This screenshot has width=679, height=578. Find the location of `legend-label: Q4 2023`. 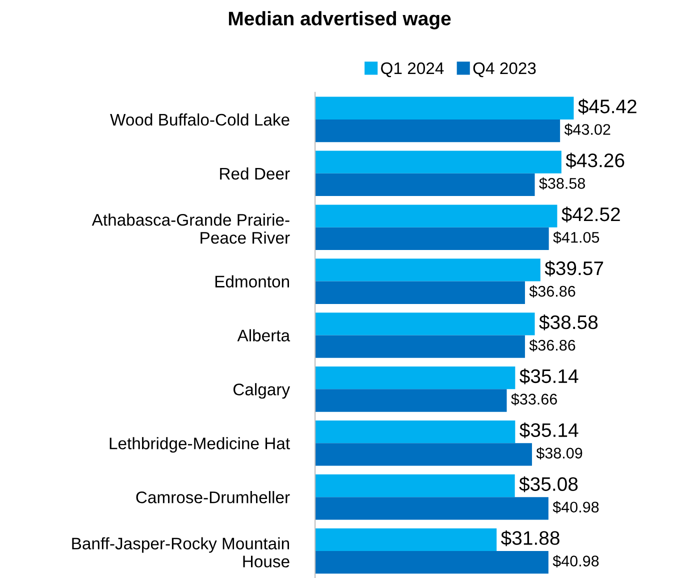

legend-label: Q4 2023 is located at coordinates (504, 70).